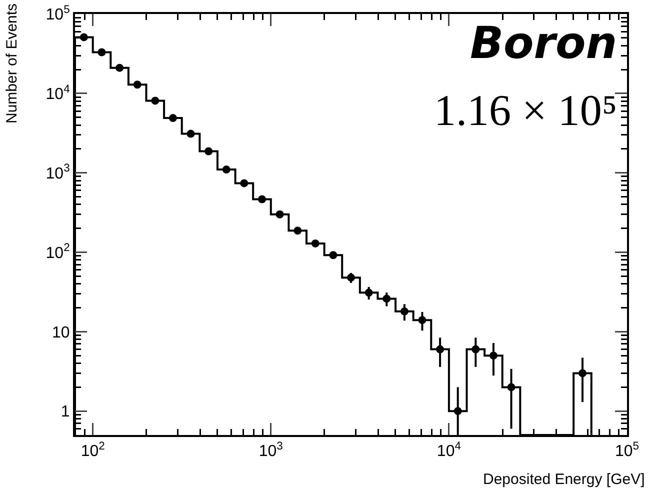  I want to click on annotation: 1.16 × 10⁵, so click(526, 110).